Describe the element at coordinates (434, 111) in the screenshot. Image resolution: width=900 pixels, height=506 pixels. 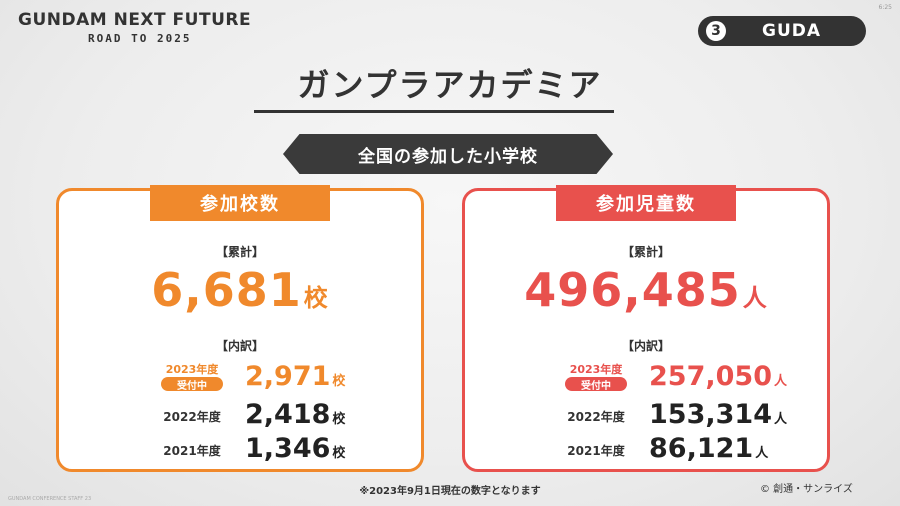
I see `title-underline` at that location.